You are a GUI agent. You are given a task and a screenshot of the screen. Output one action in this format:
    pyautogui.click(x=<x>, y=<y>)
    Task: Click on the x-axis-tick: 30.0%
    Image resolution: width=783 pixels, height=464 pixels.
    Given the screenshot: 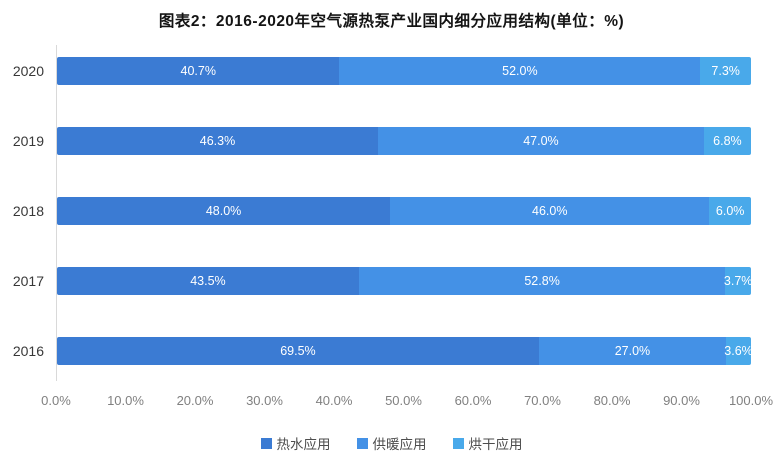 What is the action you would take?
    pyautogui.click(x=264, y=400)
    